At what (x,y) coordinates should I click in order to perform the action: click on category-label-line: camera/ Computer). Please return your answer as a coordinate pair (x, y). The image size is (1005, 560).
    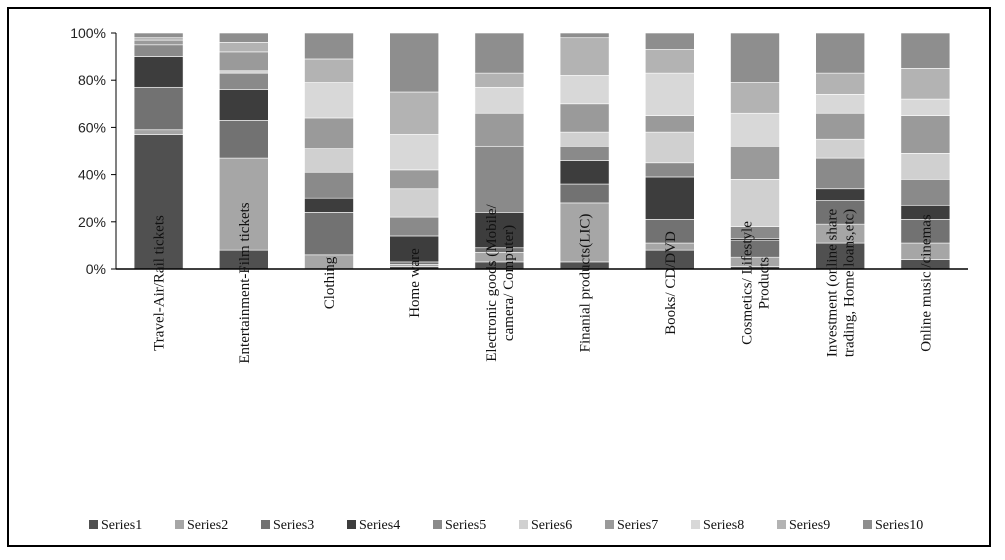
    Looking at the image, I should click on (509, 283).